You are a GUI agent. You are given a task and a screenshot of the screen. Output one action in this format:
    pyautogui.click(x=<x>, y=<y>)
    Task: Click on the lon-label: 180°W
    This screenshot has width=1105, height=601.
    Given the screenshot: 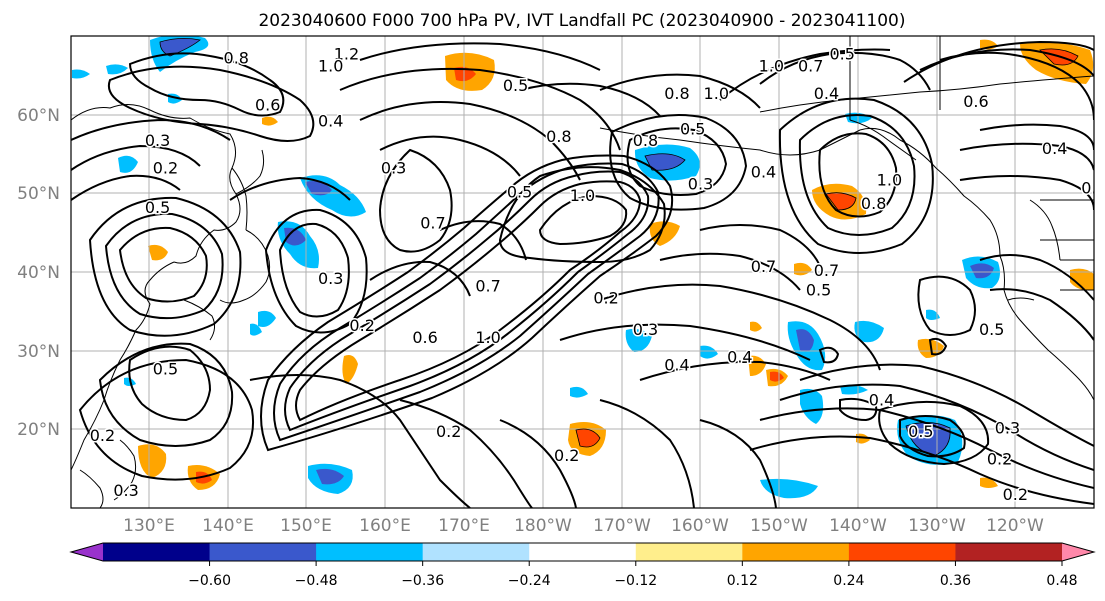 What is the action you would take?
    pyautogui.click(x=543, y=526)
    